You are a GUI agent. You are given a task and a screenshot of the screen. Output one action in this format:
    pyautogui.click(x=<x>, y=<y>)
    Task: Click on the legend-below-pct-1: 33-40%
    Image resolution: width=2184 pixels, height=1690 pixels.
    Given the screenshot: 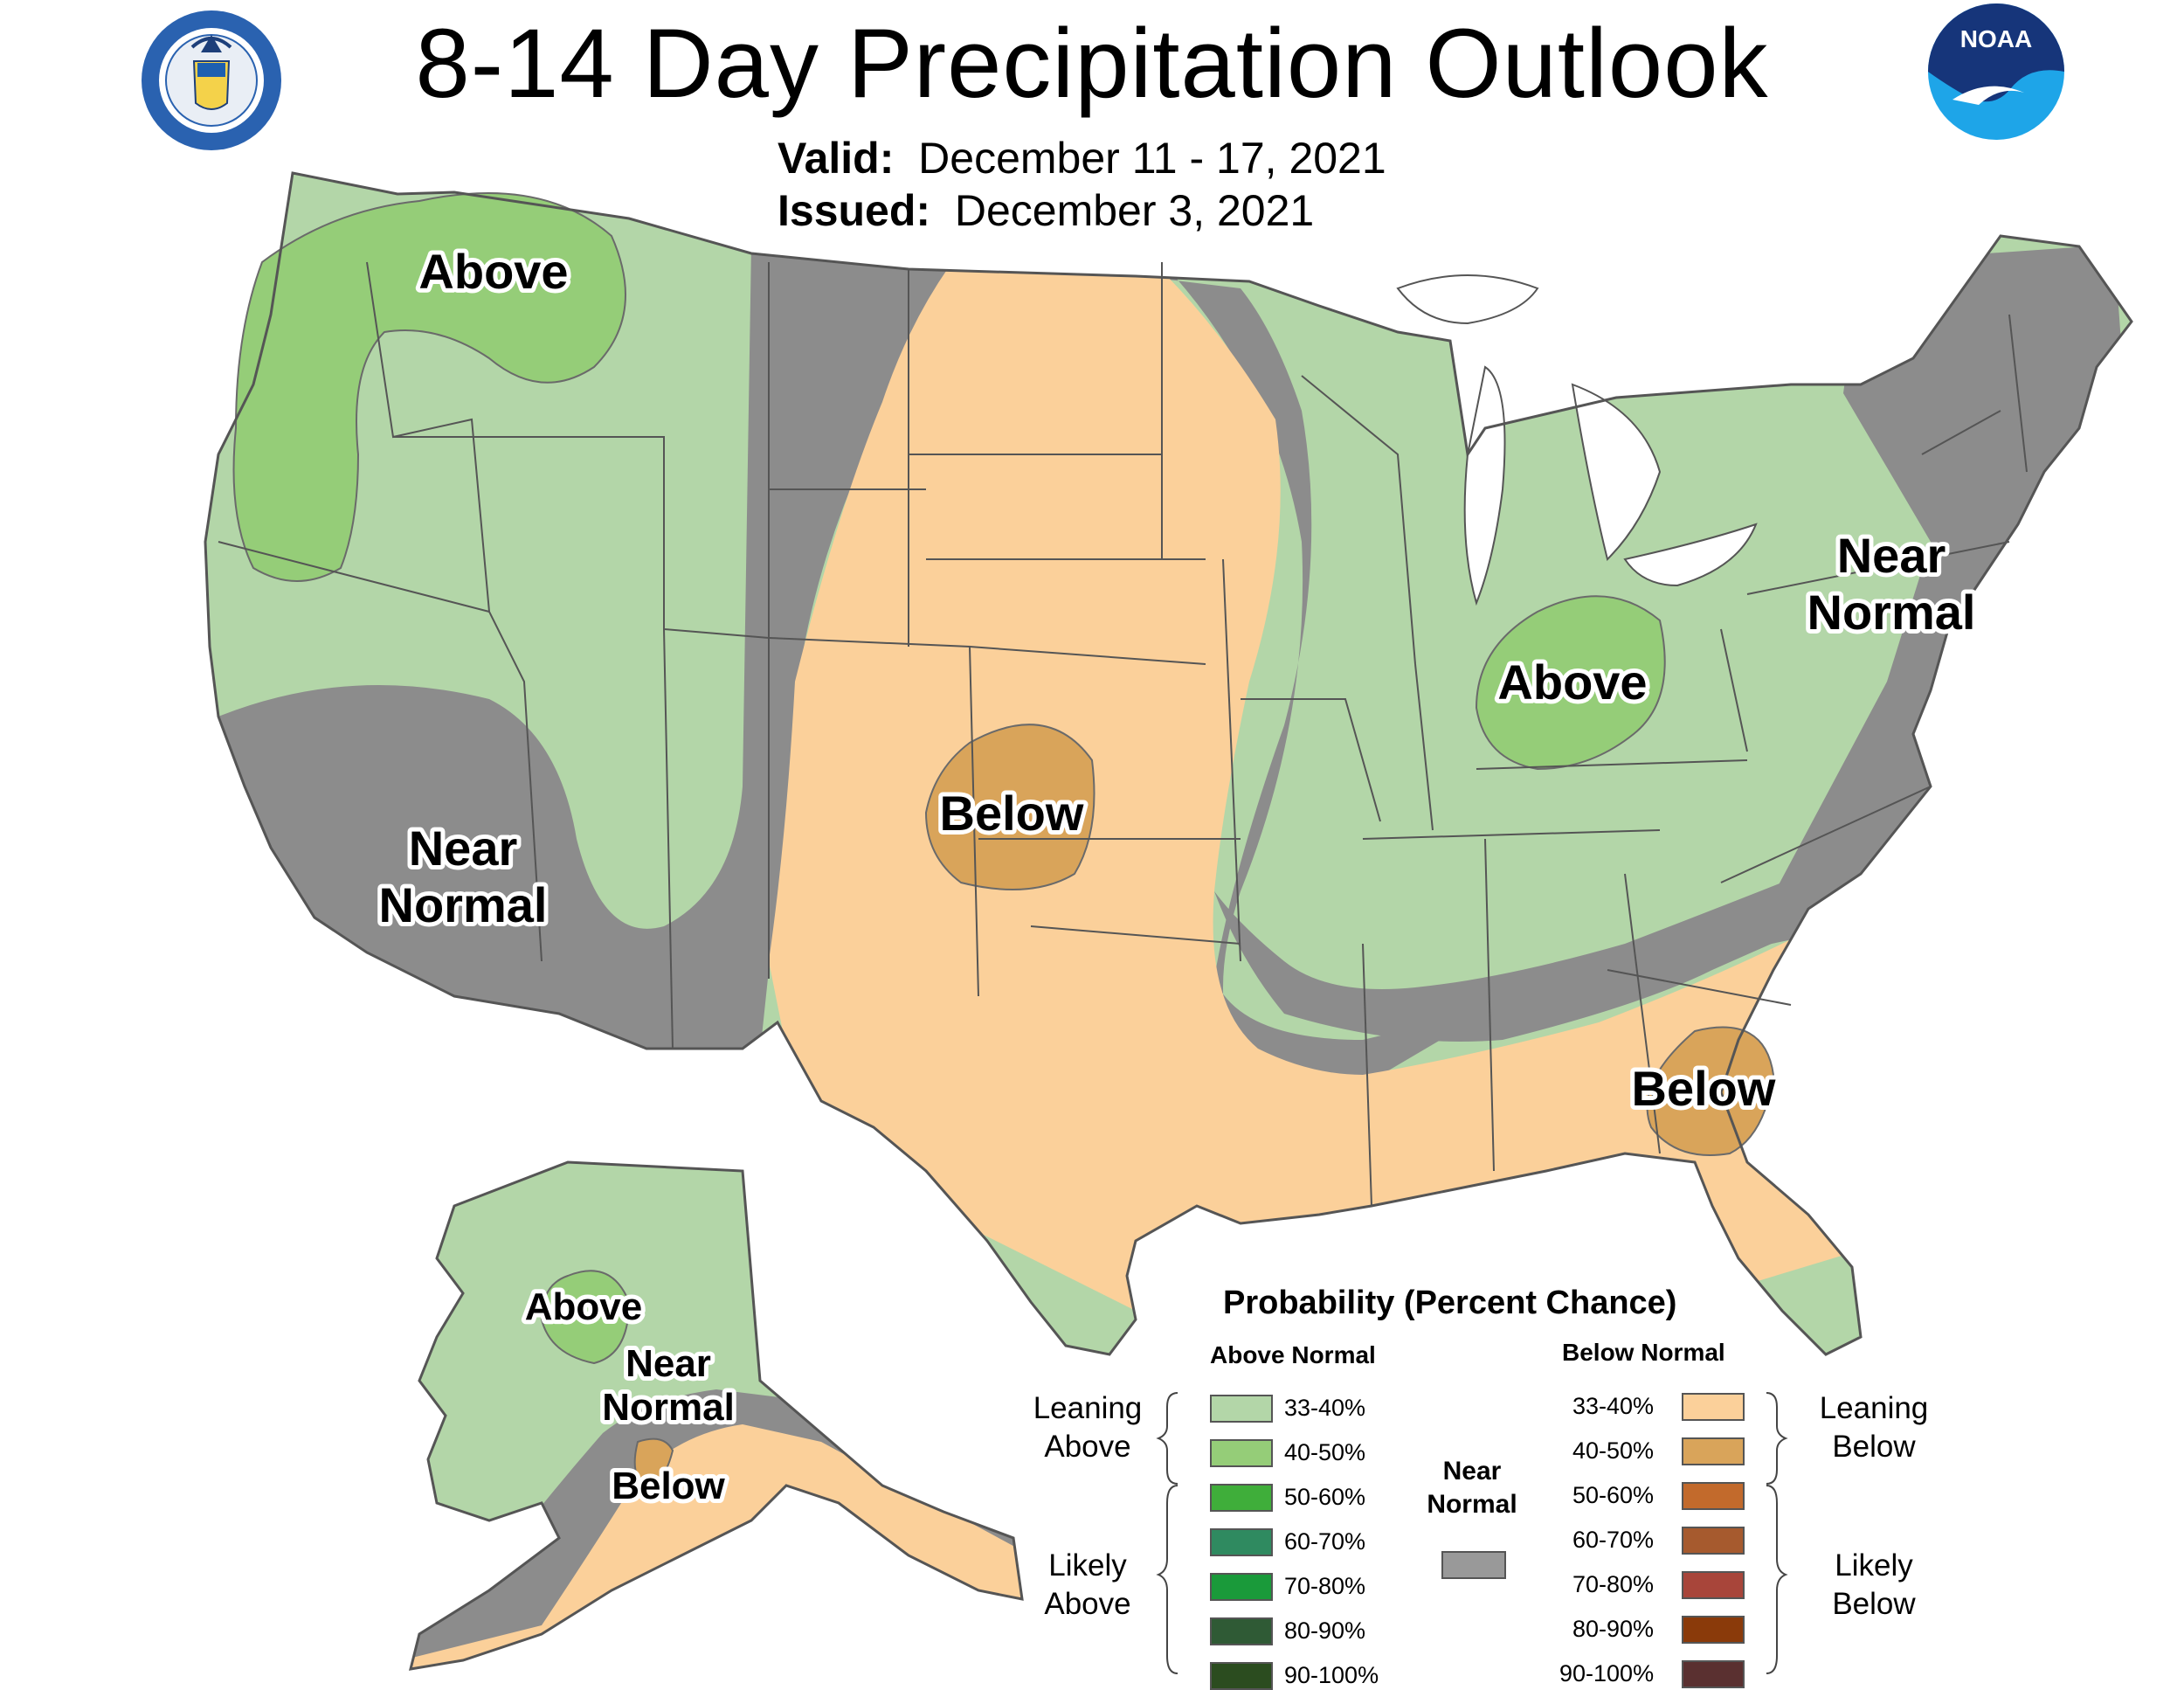 What is the action you would take?
    pyautogui.click(x=1613, y=1406)
    